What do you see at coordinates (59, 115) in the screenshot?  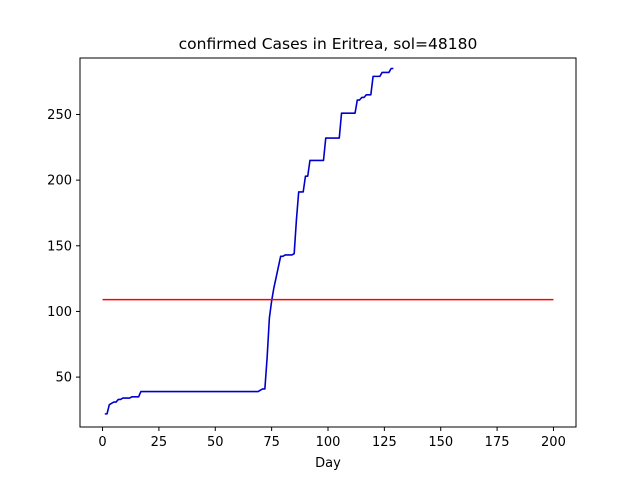 I see `y-tick-label: 250` at bounding box center [59, 115].